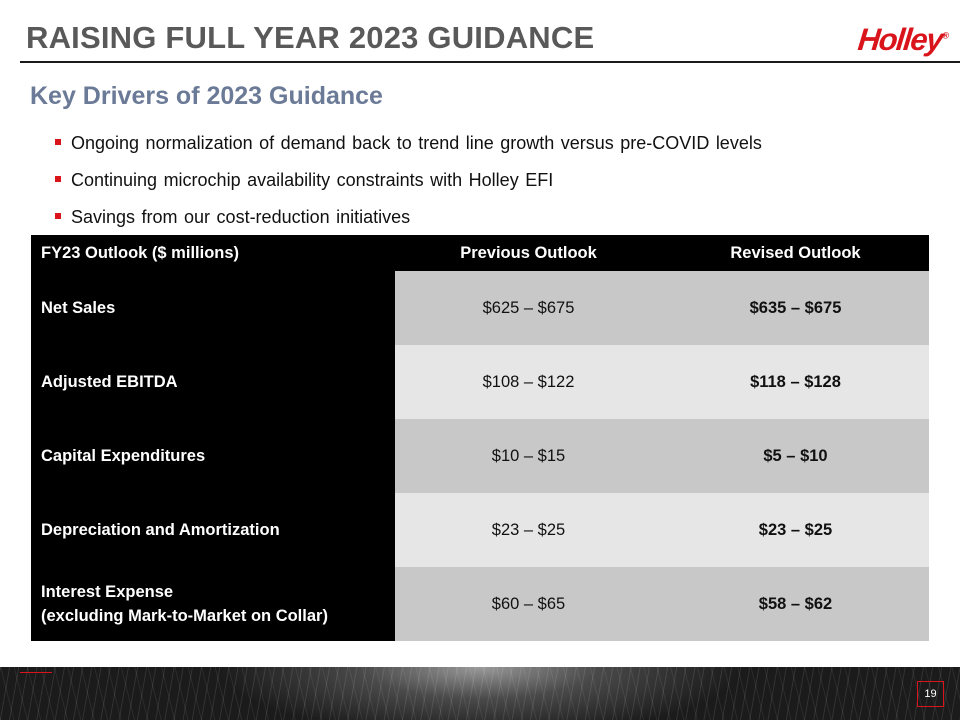  Describe the element at coordinates (78, 308) in the screenshot. I see `row-label-line1: Net Sales` at that location.